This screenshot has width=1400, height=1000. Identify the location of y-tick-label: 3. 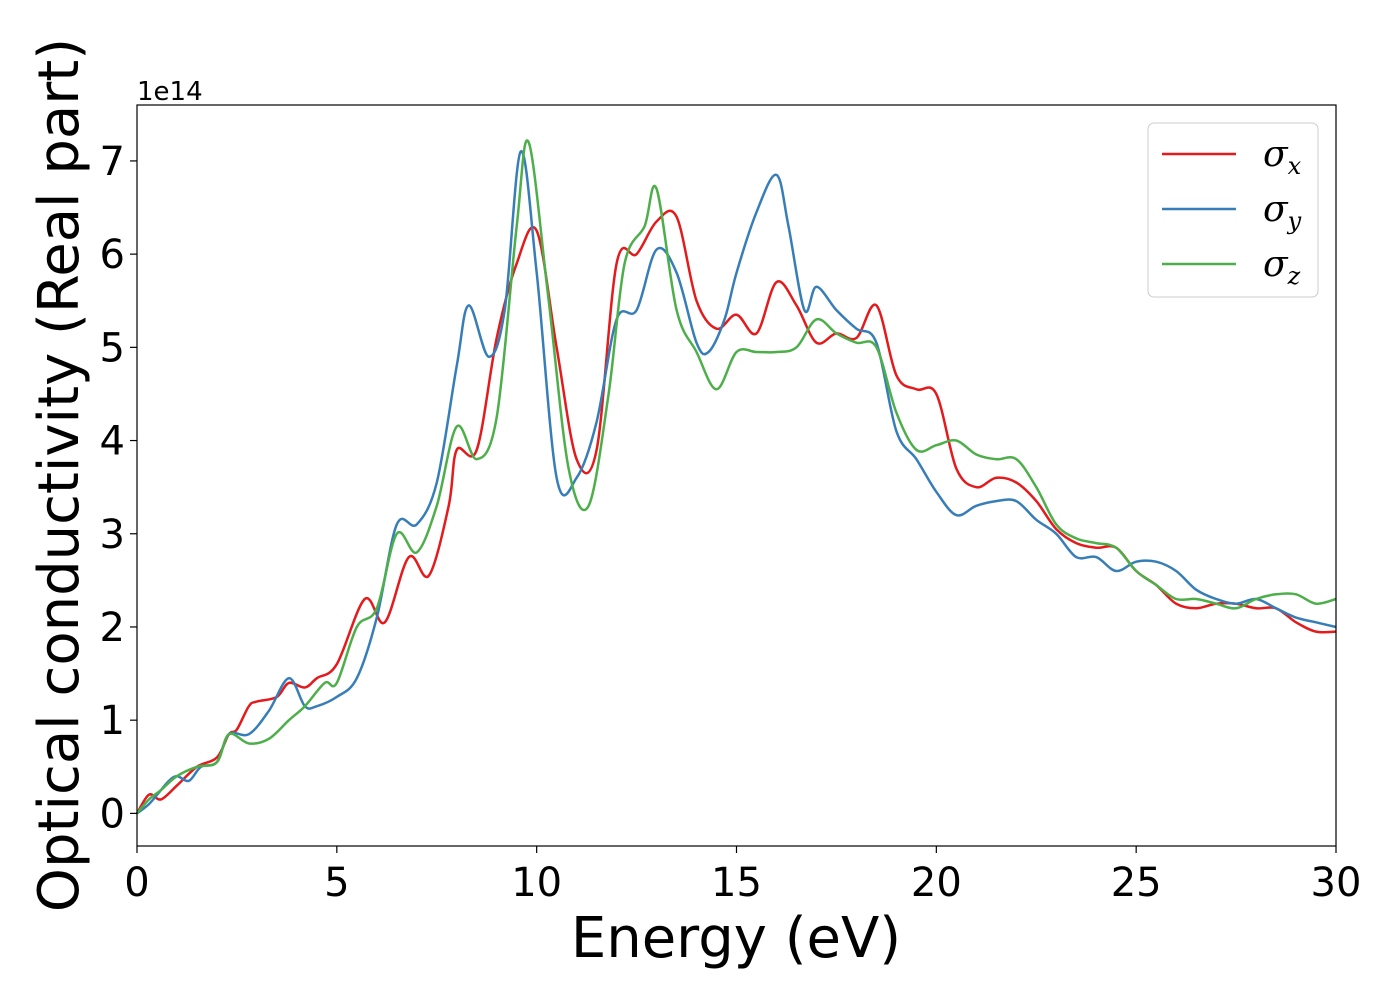
(112, 535).